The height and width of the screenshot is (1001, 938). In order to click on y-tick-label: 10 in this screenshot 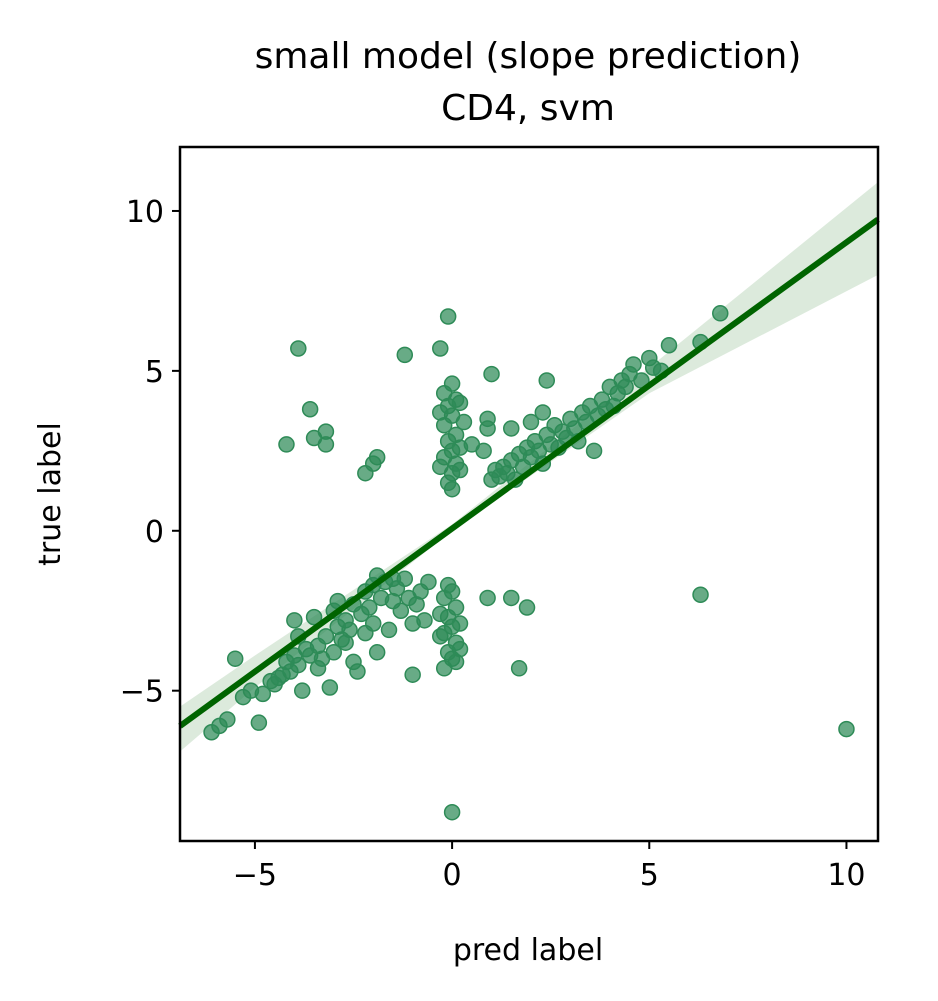, I will do `click(145, 212)`.